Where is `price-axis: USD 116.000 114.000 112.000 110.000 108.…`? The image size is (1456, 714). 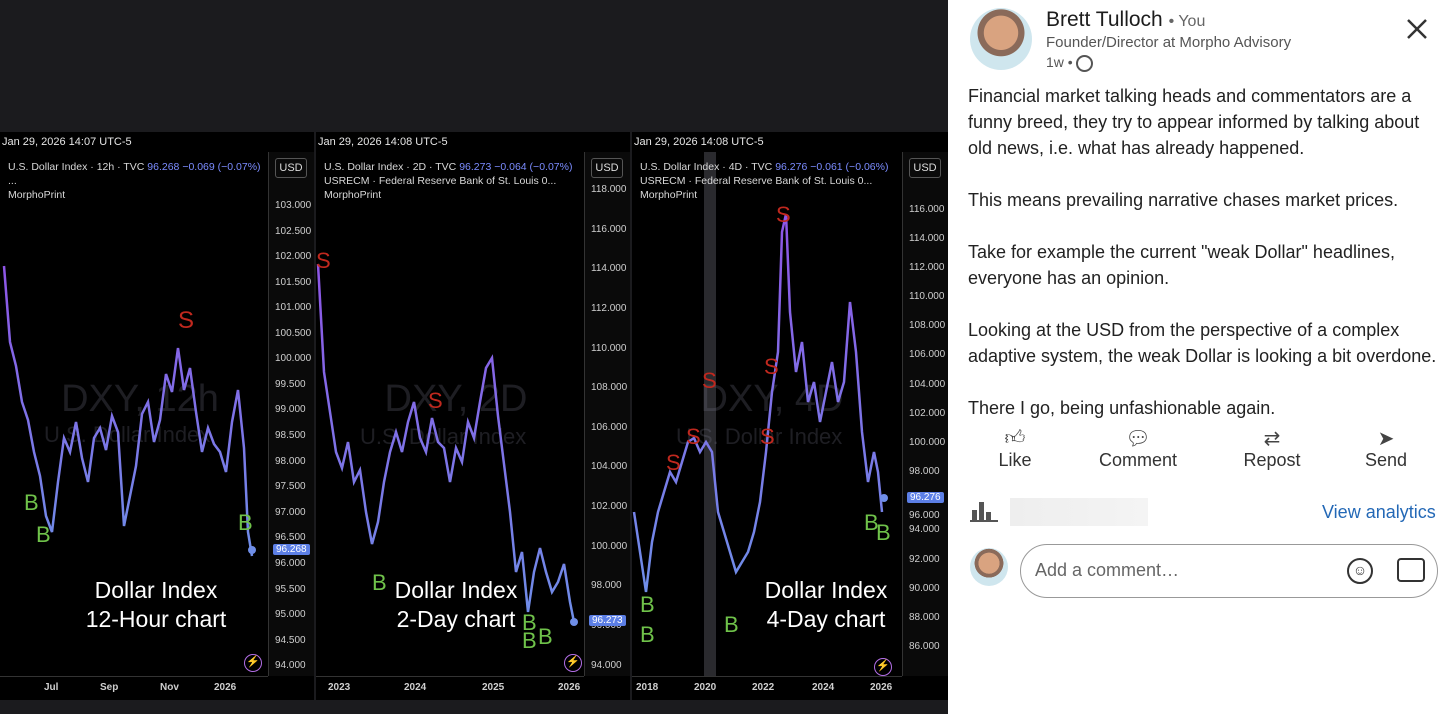 price-axis: USD 116.000 114.000 112.000 110.000 108.… is located at coordinates (925, 414).